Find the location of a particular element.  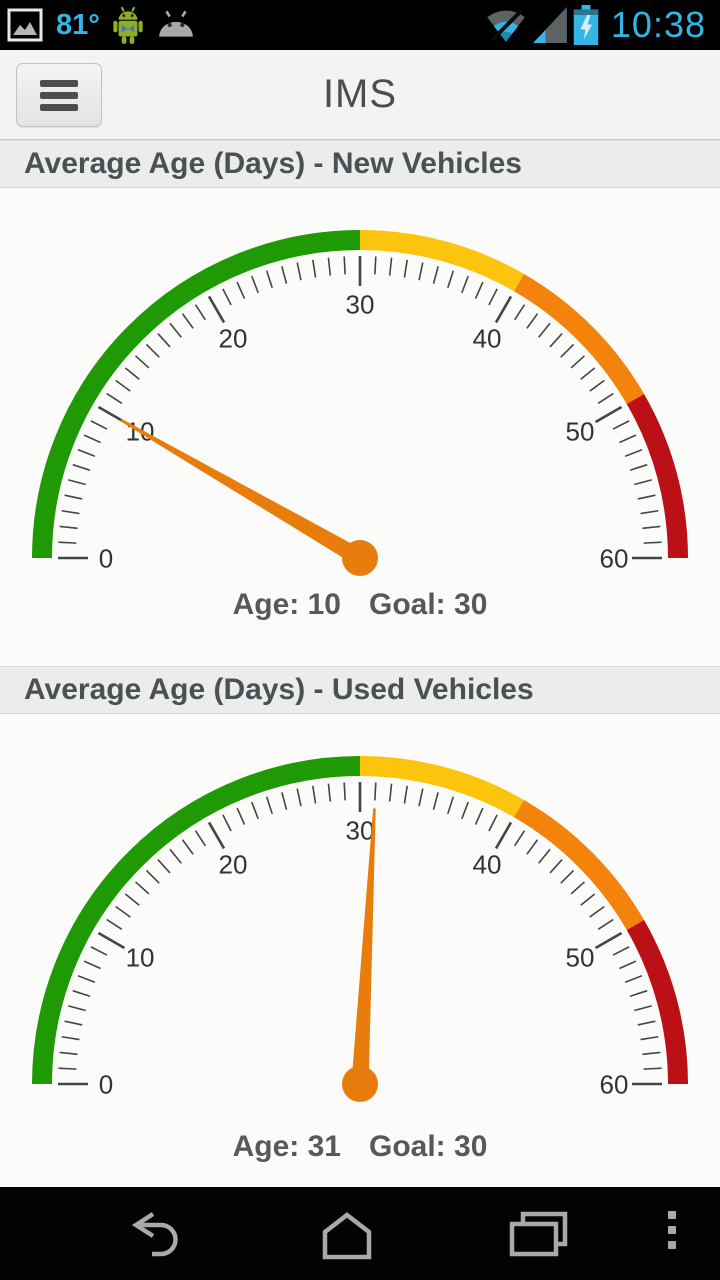

gauge-tick-label: 30 is located at coordinates (360, 830).